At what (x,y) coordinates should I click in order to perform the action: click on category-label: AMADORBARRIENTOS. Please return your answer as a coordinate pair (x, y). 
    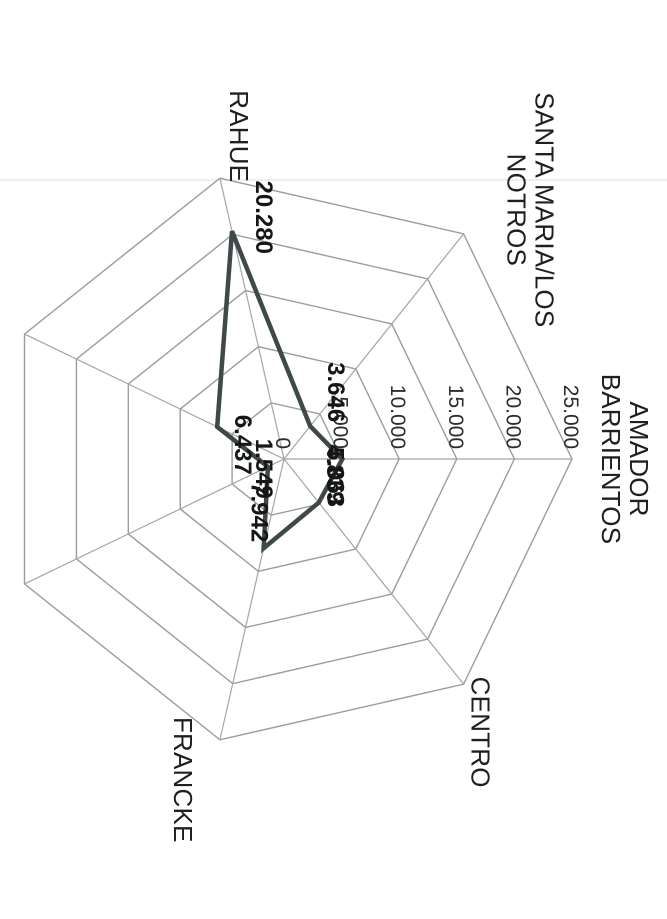
    Looking at the image, I should click on (625, 459).